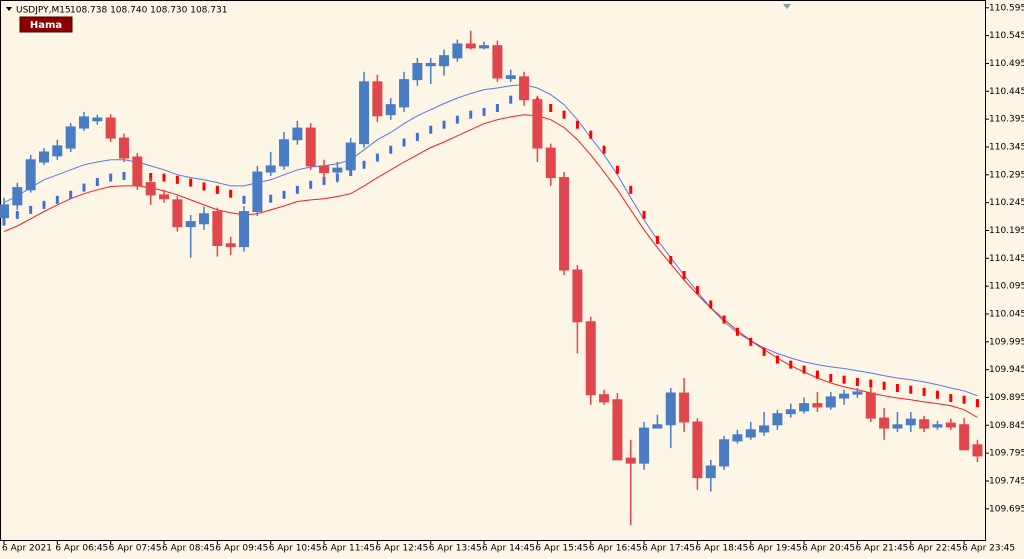 The image size is (1024, 559). I want to click on y-tick-label: 110.595, so click(1006, 8).